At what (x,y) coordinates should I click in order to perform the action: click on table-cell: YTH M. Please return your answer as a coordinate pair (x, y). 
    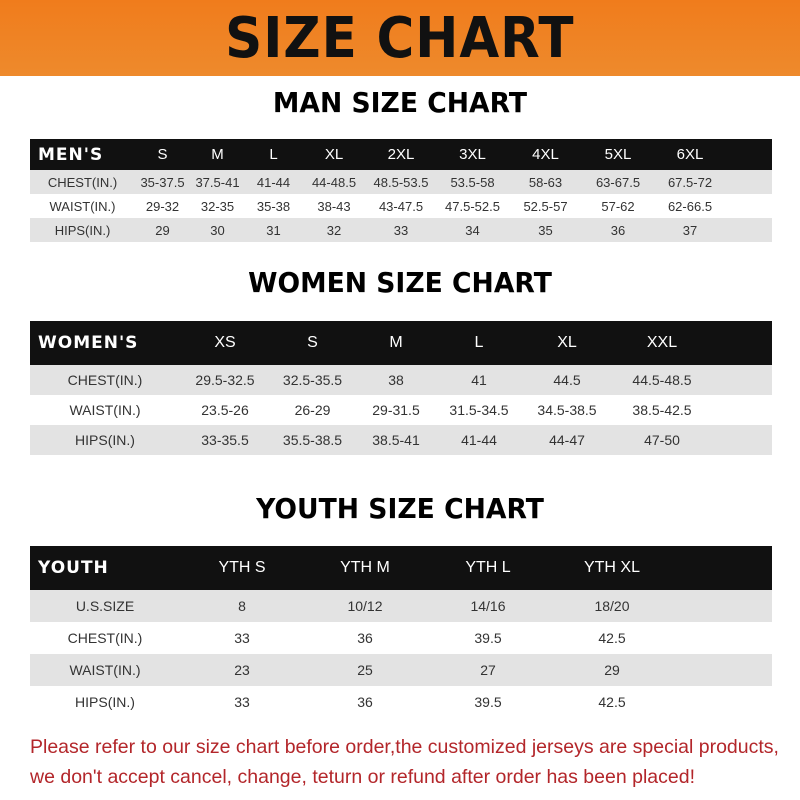
    Looking at the image, I should click on (365, 567).